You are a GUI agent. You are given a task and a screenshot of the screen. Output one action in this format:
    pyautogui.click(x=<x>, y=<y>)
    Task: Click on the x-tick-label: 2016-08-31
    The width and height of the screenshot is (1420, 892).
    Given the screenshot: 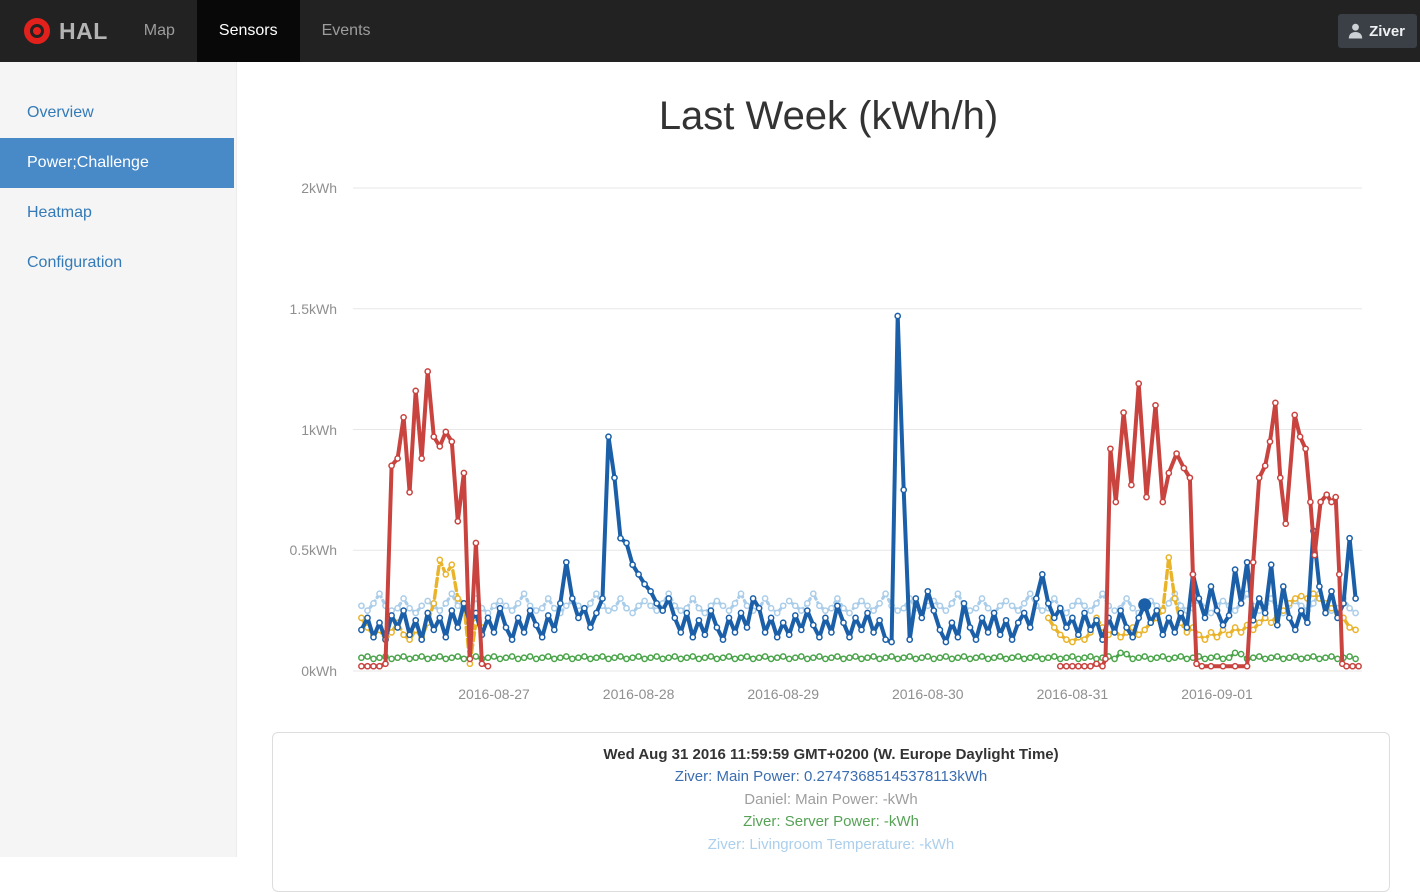 What is the action you would take?
    pyautogui.click(x=1072, y=694)
    